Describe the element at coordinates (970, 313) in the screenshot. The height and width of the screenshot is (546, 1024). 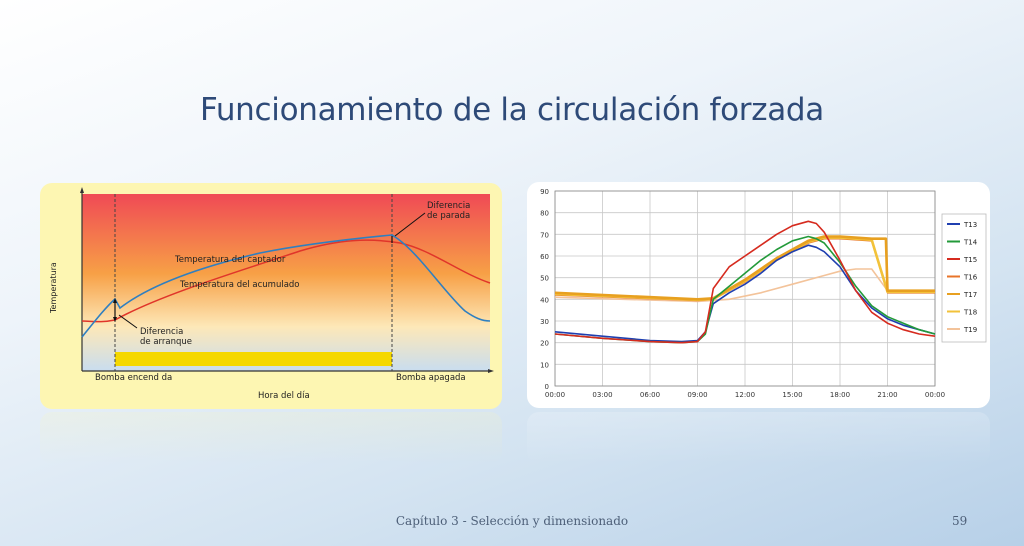
I see `legend-label: T18` at that location.